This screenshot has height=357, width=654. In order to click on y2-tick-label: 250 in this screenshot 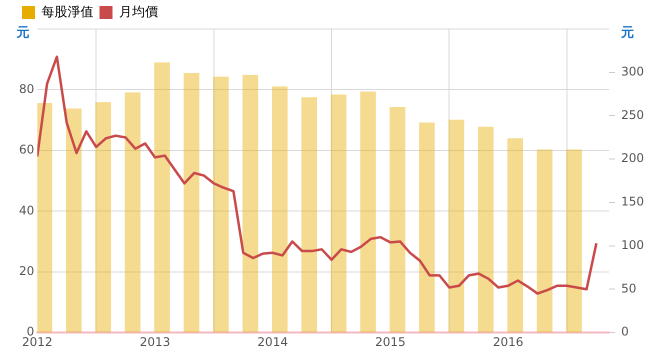, I will do `click(632, 115)`.